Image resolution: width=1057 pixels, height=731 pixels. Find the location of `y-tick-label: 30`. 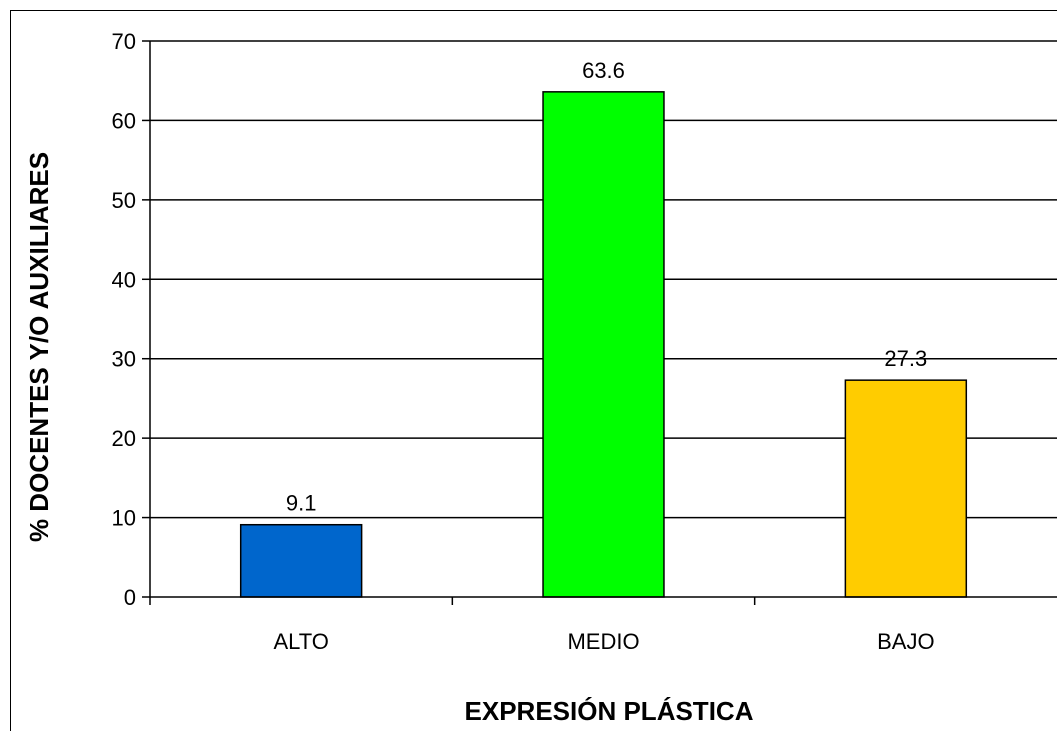

y-tick-label: 30 is located at coordinates (124, 359).